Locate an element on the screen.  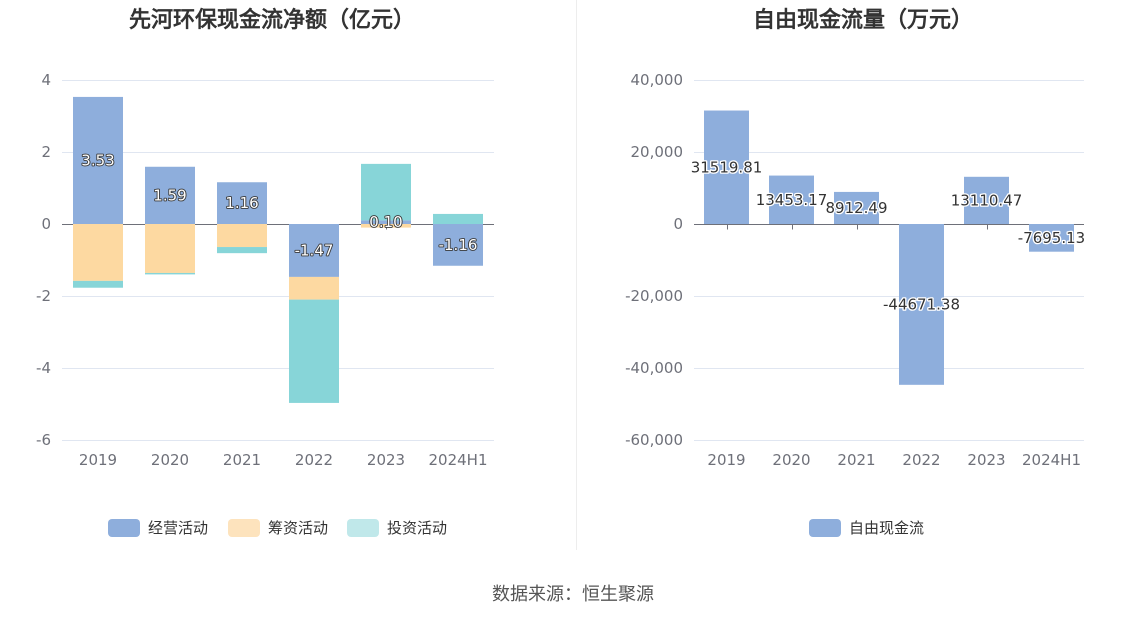
data-label-free-cash-flow-2024h1: -7695.13 is located at coordinates (1051, 238).